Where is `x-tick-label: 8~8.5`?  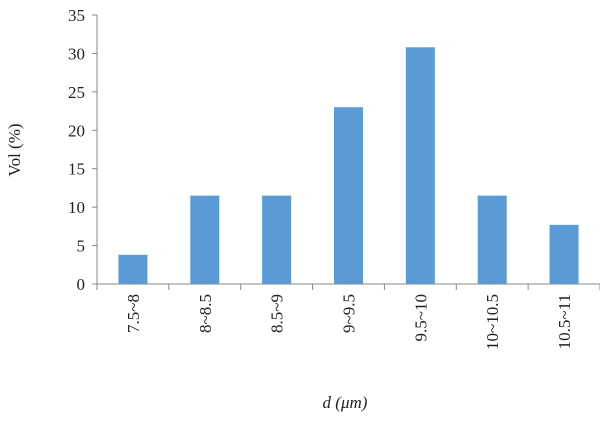 x-tick-label: 8~8.5 is located at coordinates (205, 313).